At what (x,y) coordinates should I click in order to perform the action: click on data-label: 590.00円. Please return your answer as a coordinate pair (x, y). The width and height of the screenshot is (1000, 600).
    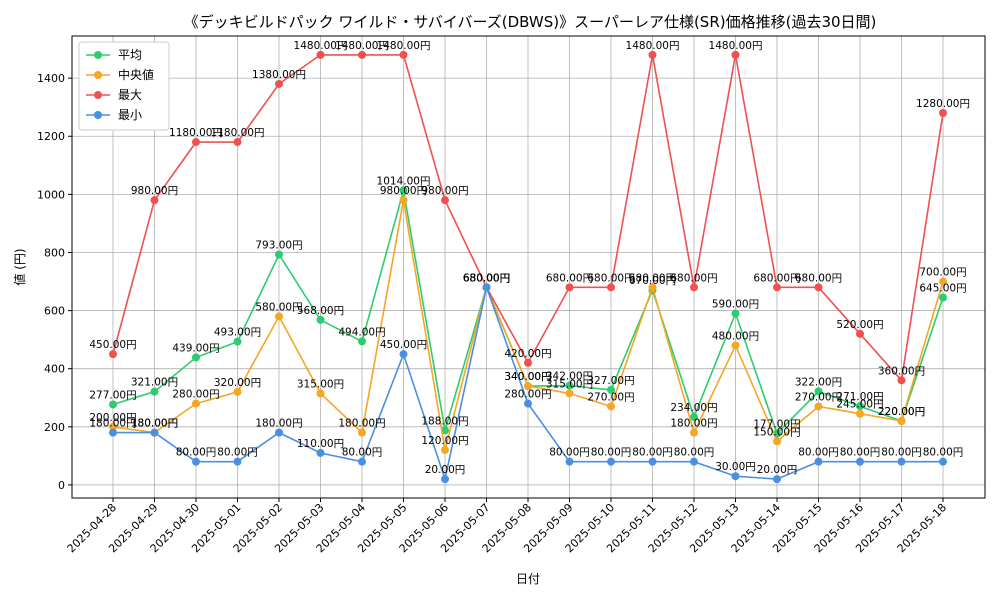
    Looking at the image, I should click on (735, 304).